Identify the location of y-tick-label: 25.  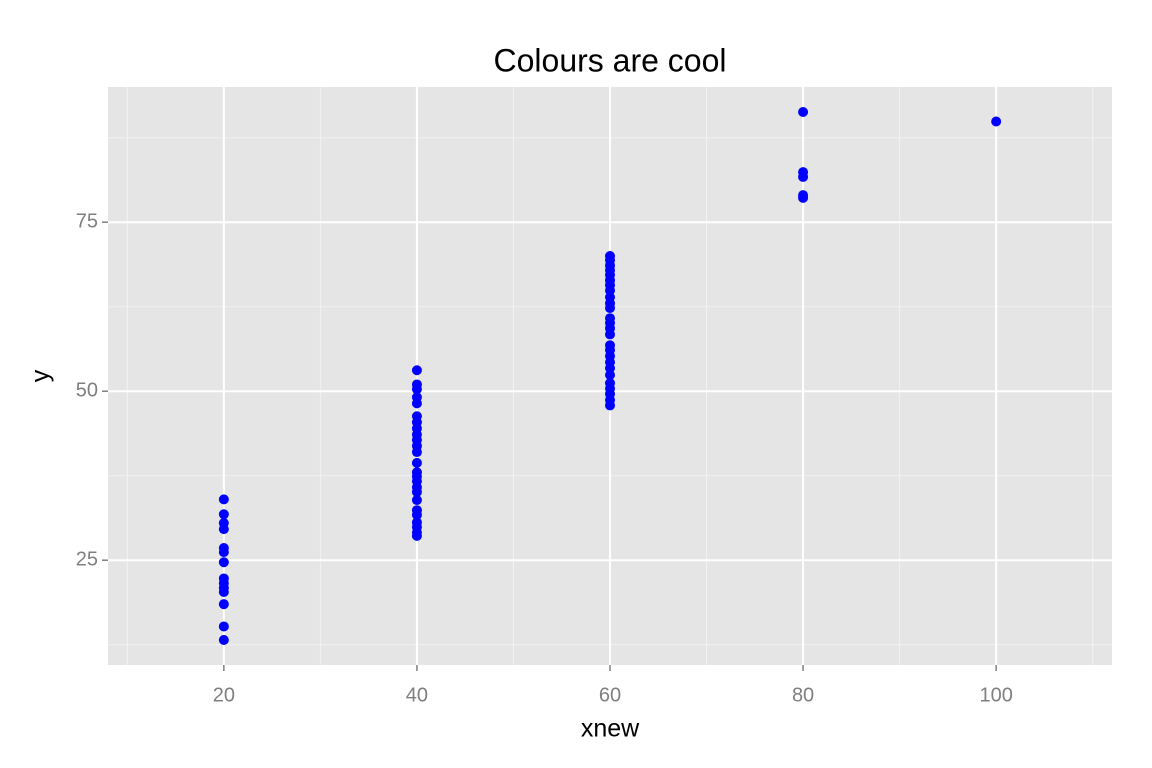
(87, 559).